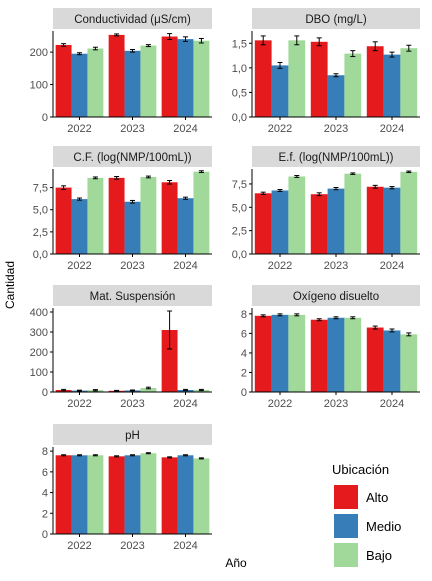 This screenshot has height=581, width=432. I want to click on y-tick-label: 1,5, so click(239, 44).